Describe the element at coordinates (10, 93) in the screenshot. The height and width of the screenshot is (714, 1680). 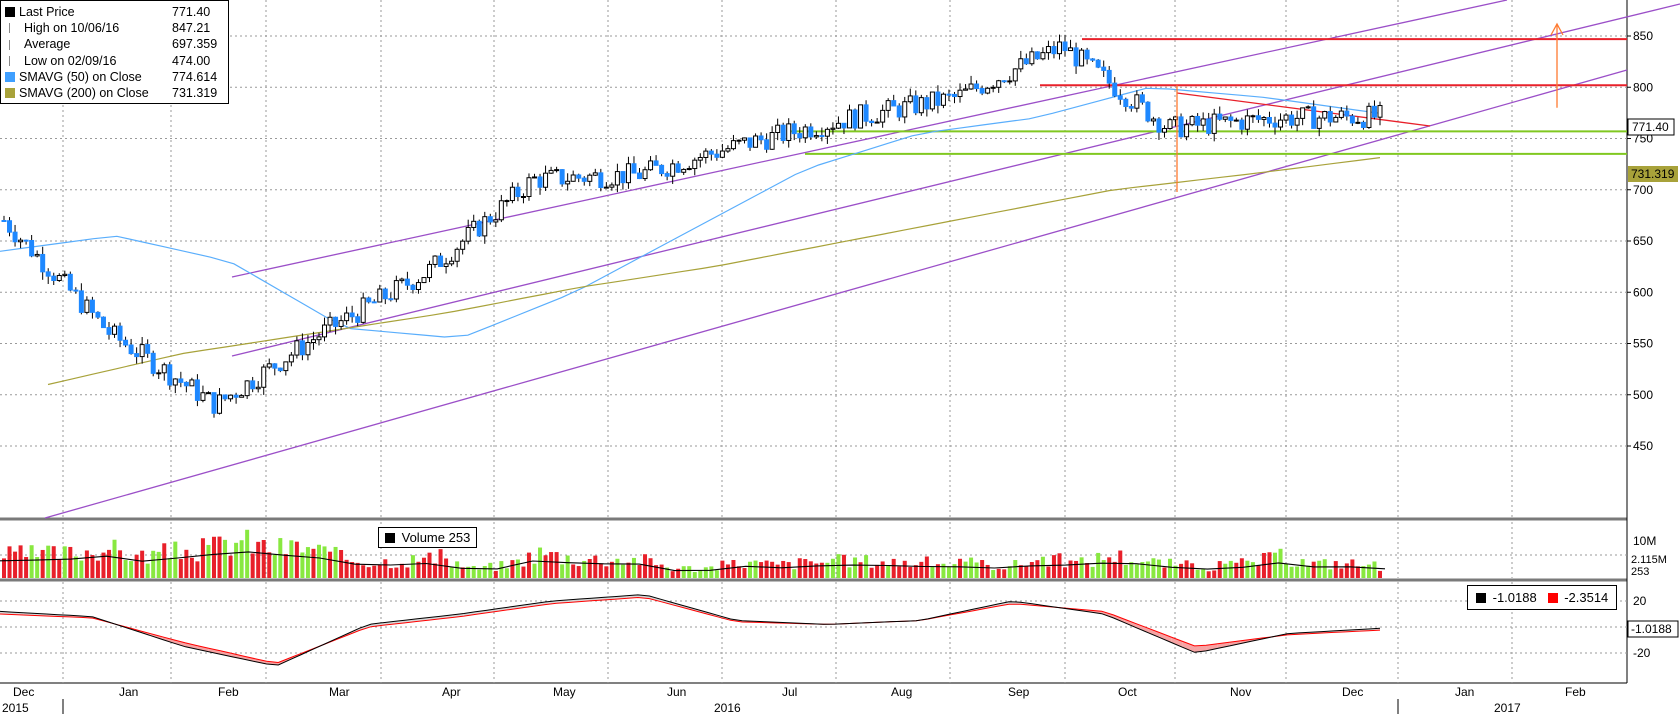
I see `square-icon` at that location.